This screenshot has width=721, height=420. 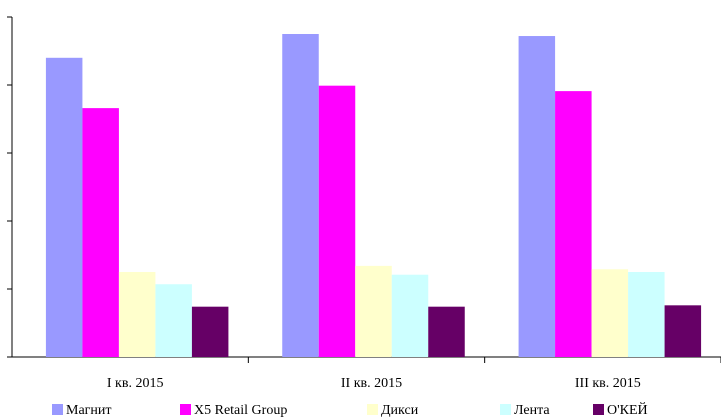 What do you see at coordinates (89, 410) in the screenshot?
I see `legend-label: Магнит` at bounding box center [89, 410].